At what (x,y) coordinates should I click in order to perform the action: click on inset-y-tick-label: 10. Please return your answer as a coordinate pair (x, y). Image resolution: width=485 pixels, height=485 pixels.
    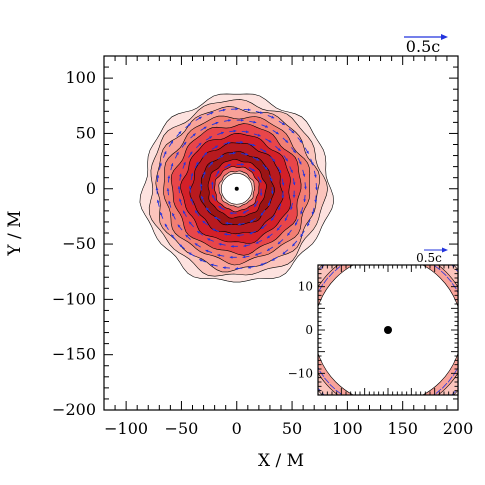
    Looking at the image, I should click on (305, 287).